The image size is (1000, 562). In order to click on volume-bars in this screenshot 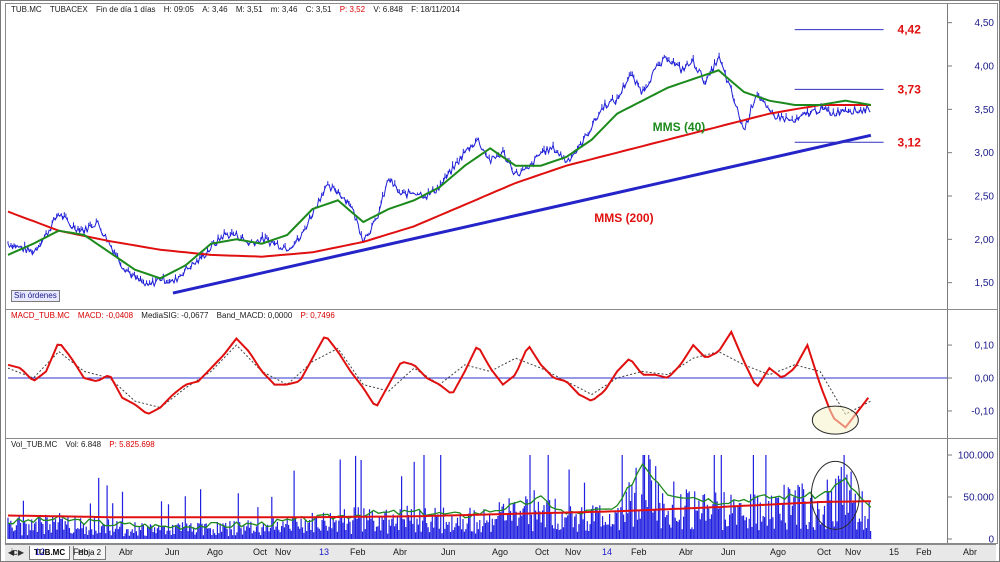, I will do `click(439, 497)`.